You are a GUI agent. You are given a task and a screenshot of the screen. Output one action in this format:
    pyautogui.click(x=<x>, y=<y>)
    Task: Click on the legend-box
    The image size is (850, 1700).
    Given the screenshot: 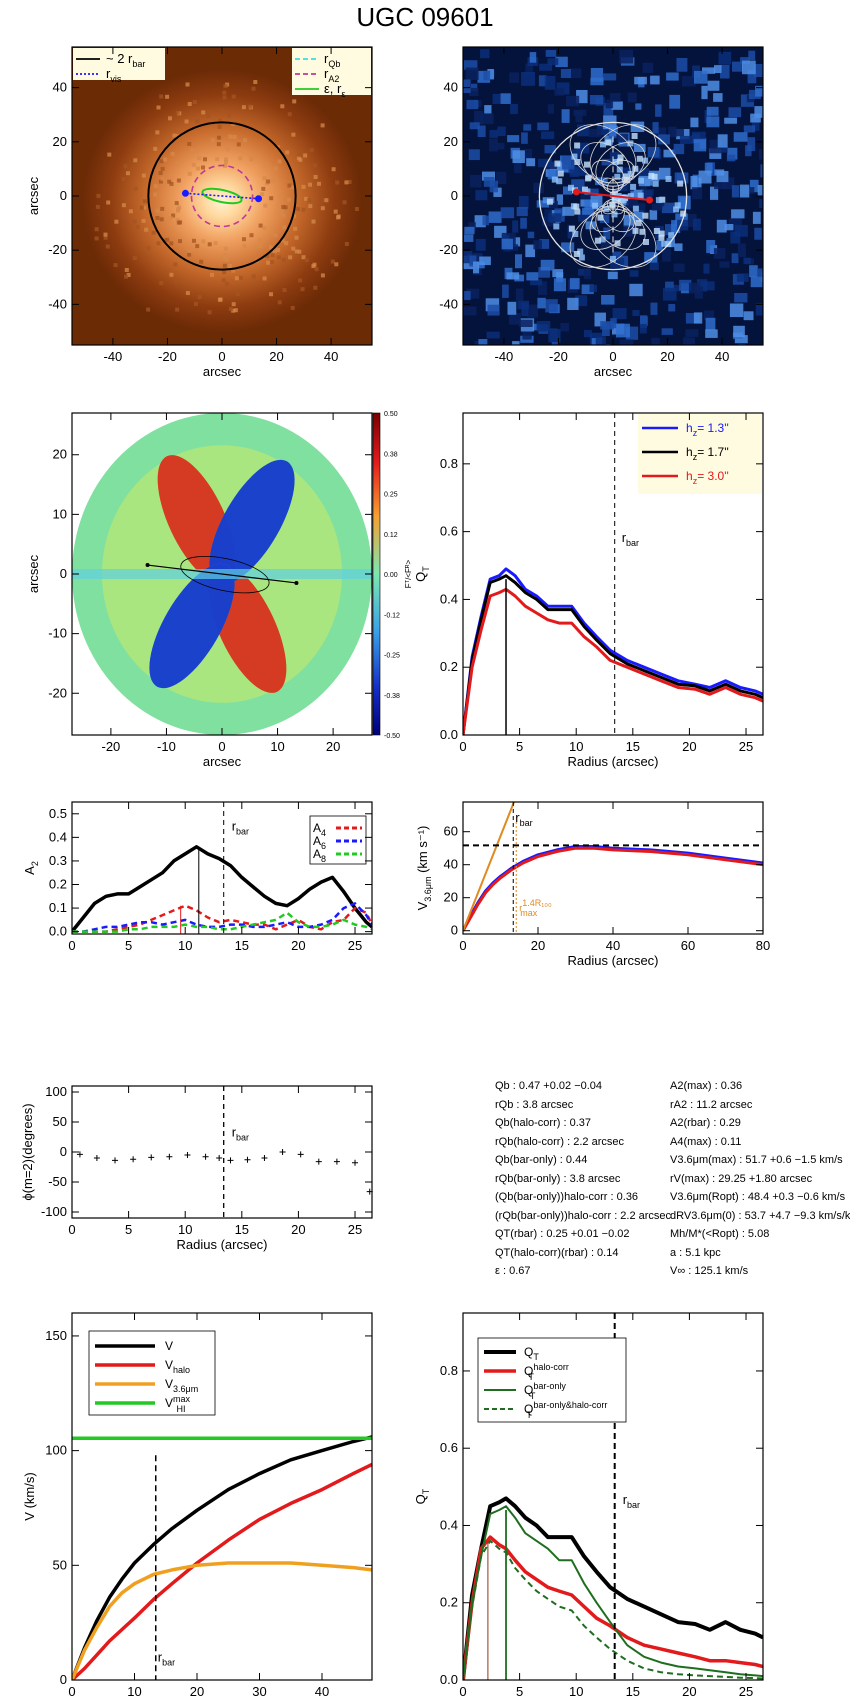 What is the action you would take?
    pyautogui.click(x=331, y=71)
    